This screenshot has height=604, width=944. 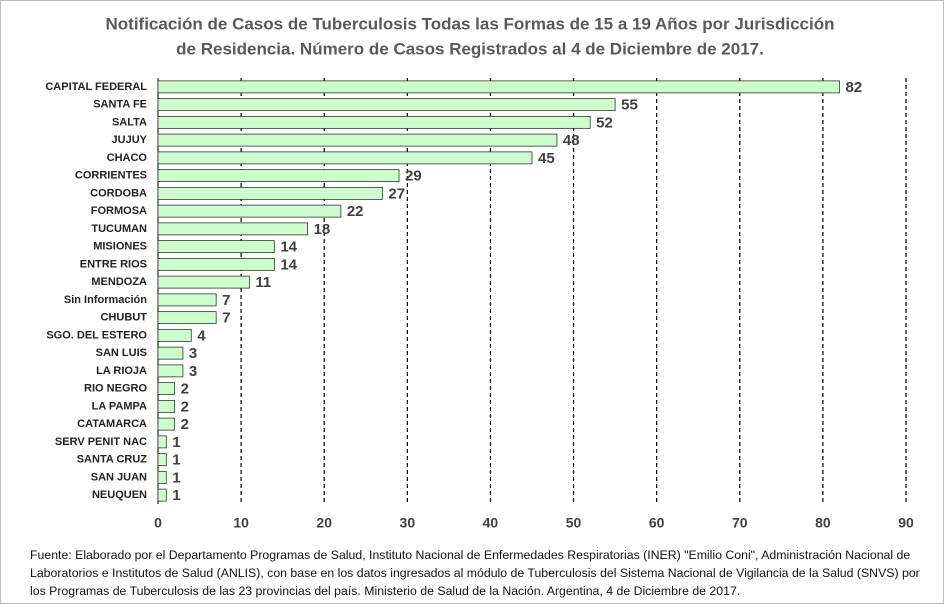 What do you see at coordinates (129, 122) in the screenshot?
I see `y-tick-label: SALTA` at bounding box center [129, 122].